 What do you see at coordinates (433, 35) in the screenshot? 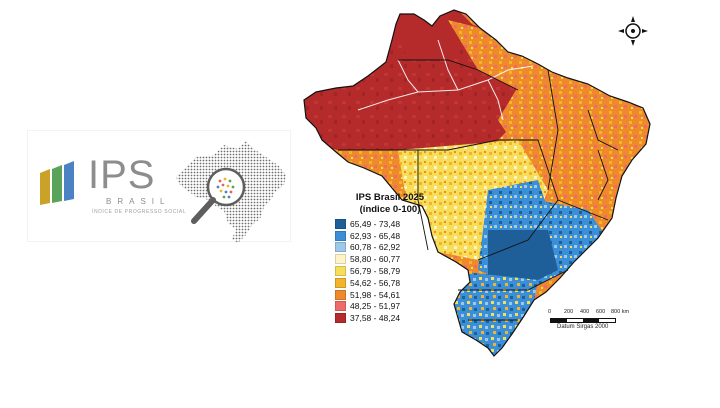
I see `region-roraima` at bounding box center [433, 35].